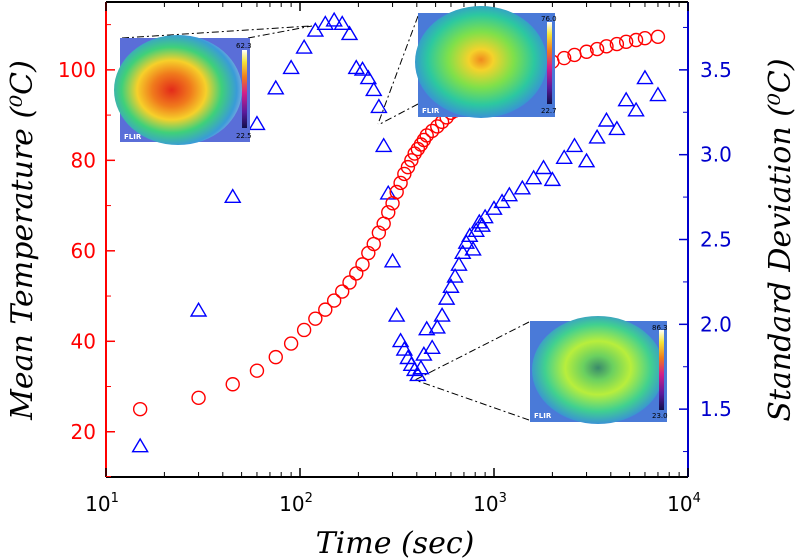  I want to click on y-axis-left-title: Mean Temperature (⁰C), so click(22, 240).